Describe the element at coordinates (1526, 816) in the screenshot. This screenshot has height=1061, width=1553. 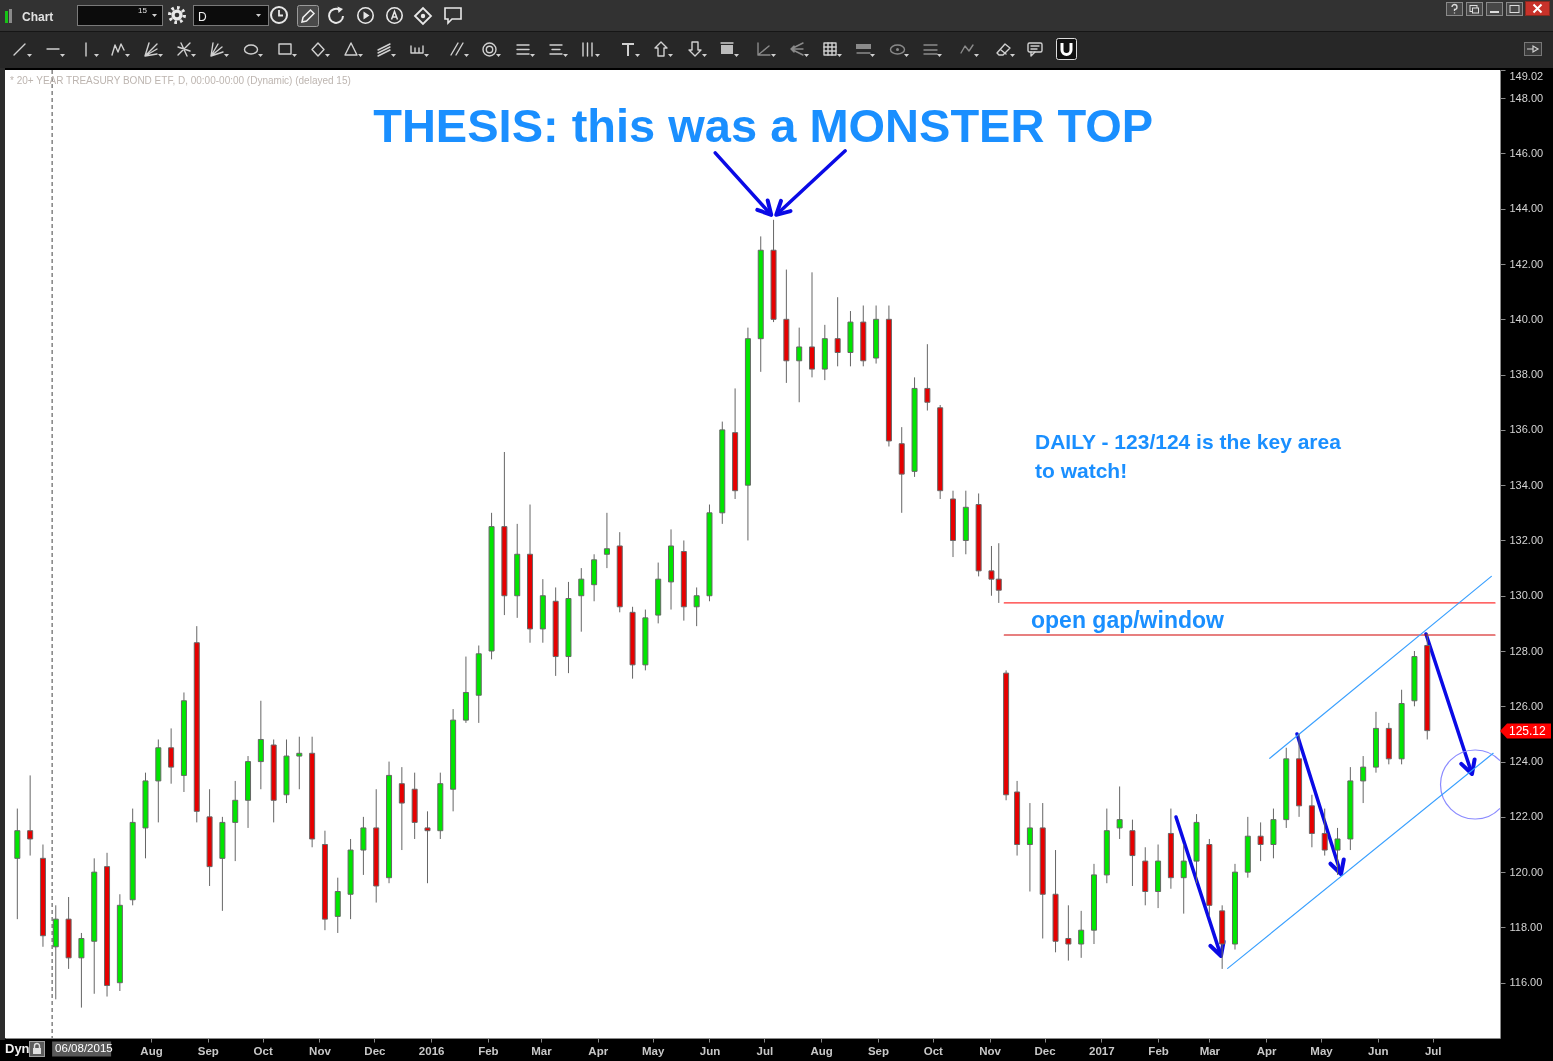
I see `y-tick-label: 122.00` at that location.